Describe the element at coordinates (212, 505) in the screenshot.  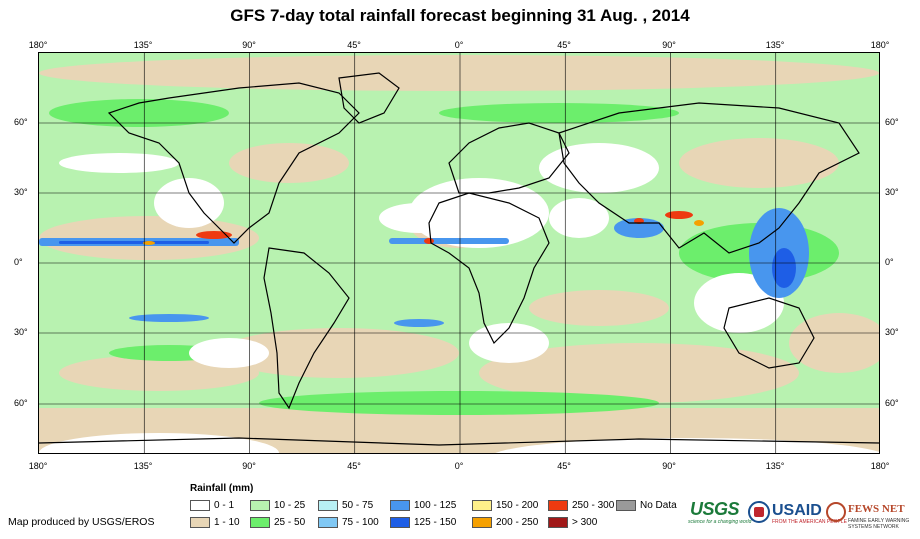
I see `legend-item: 0 - 1` at that location.